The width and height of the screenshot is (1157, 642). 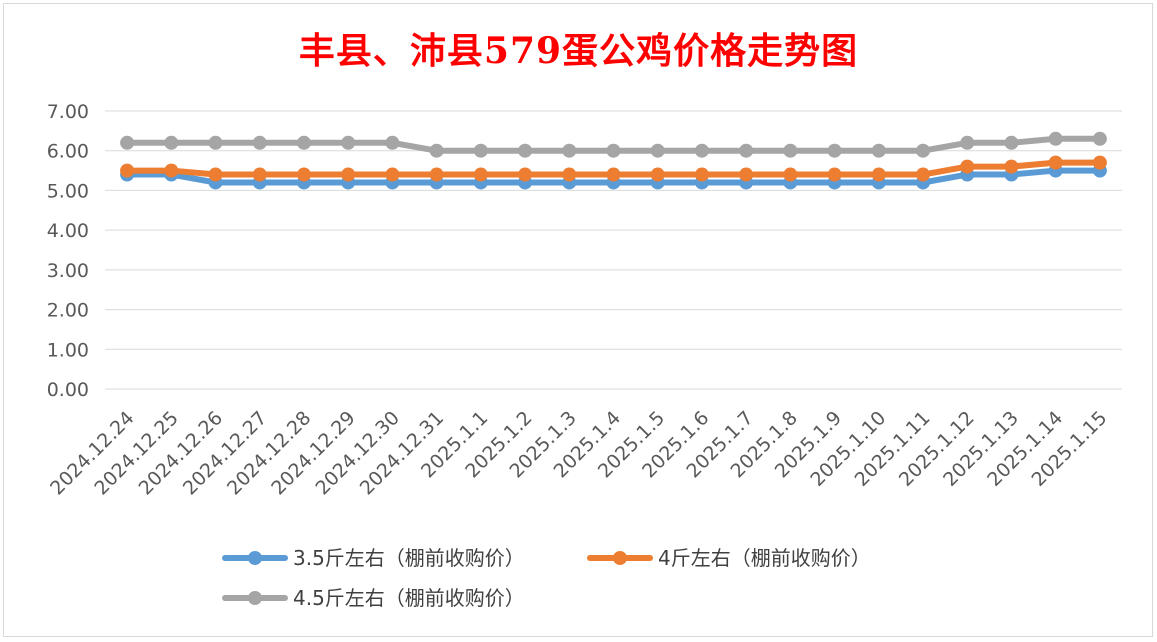 What do you see at coordinates (68, 152) in the screenshot?
I see `y-tick-label: 6.00` at bounding box center [68, 152].